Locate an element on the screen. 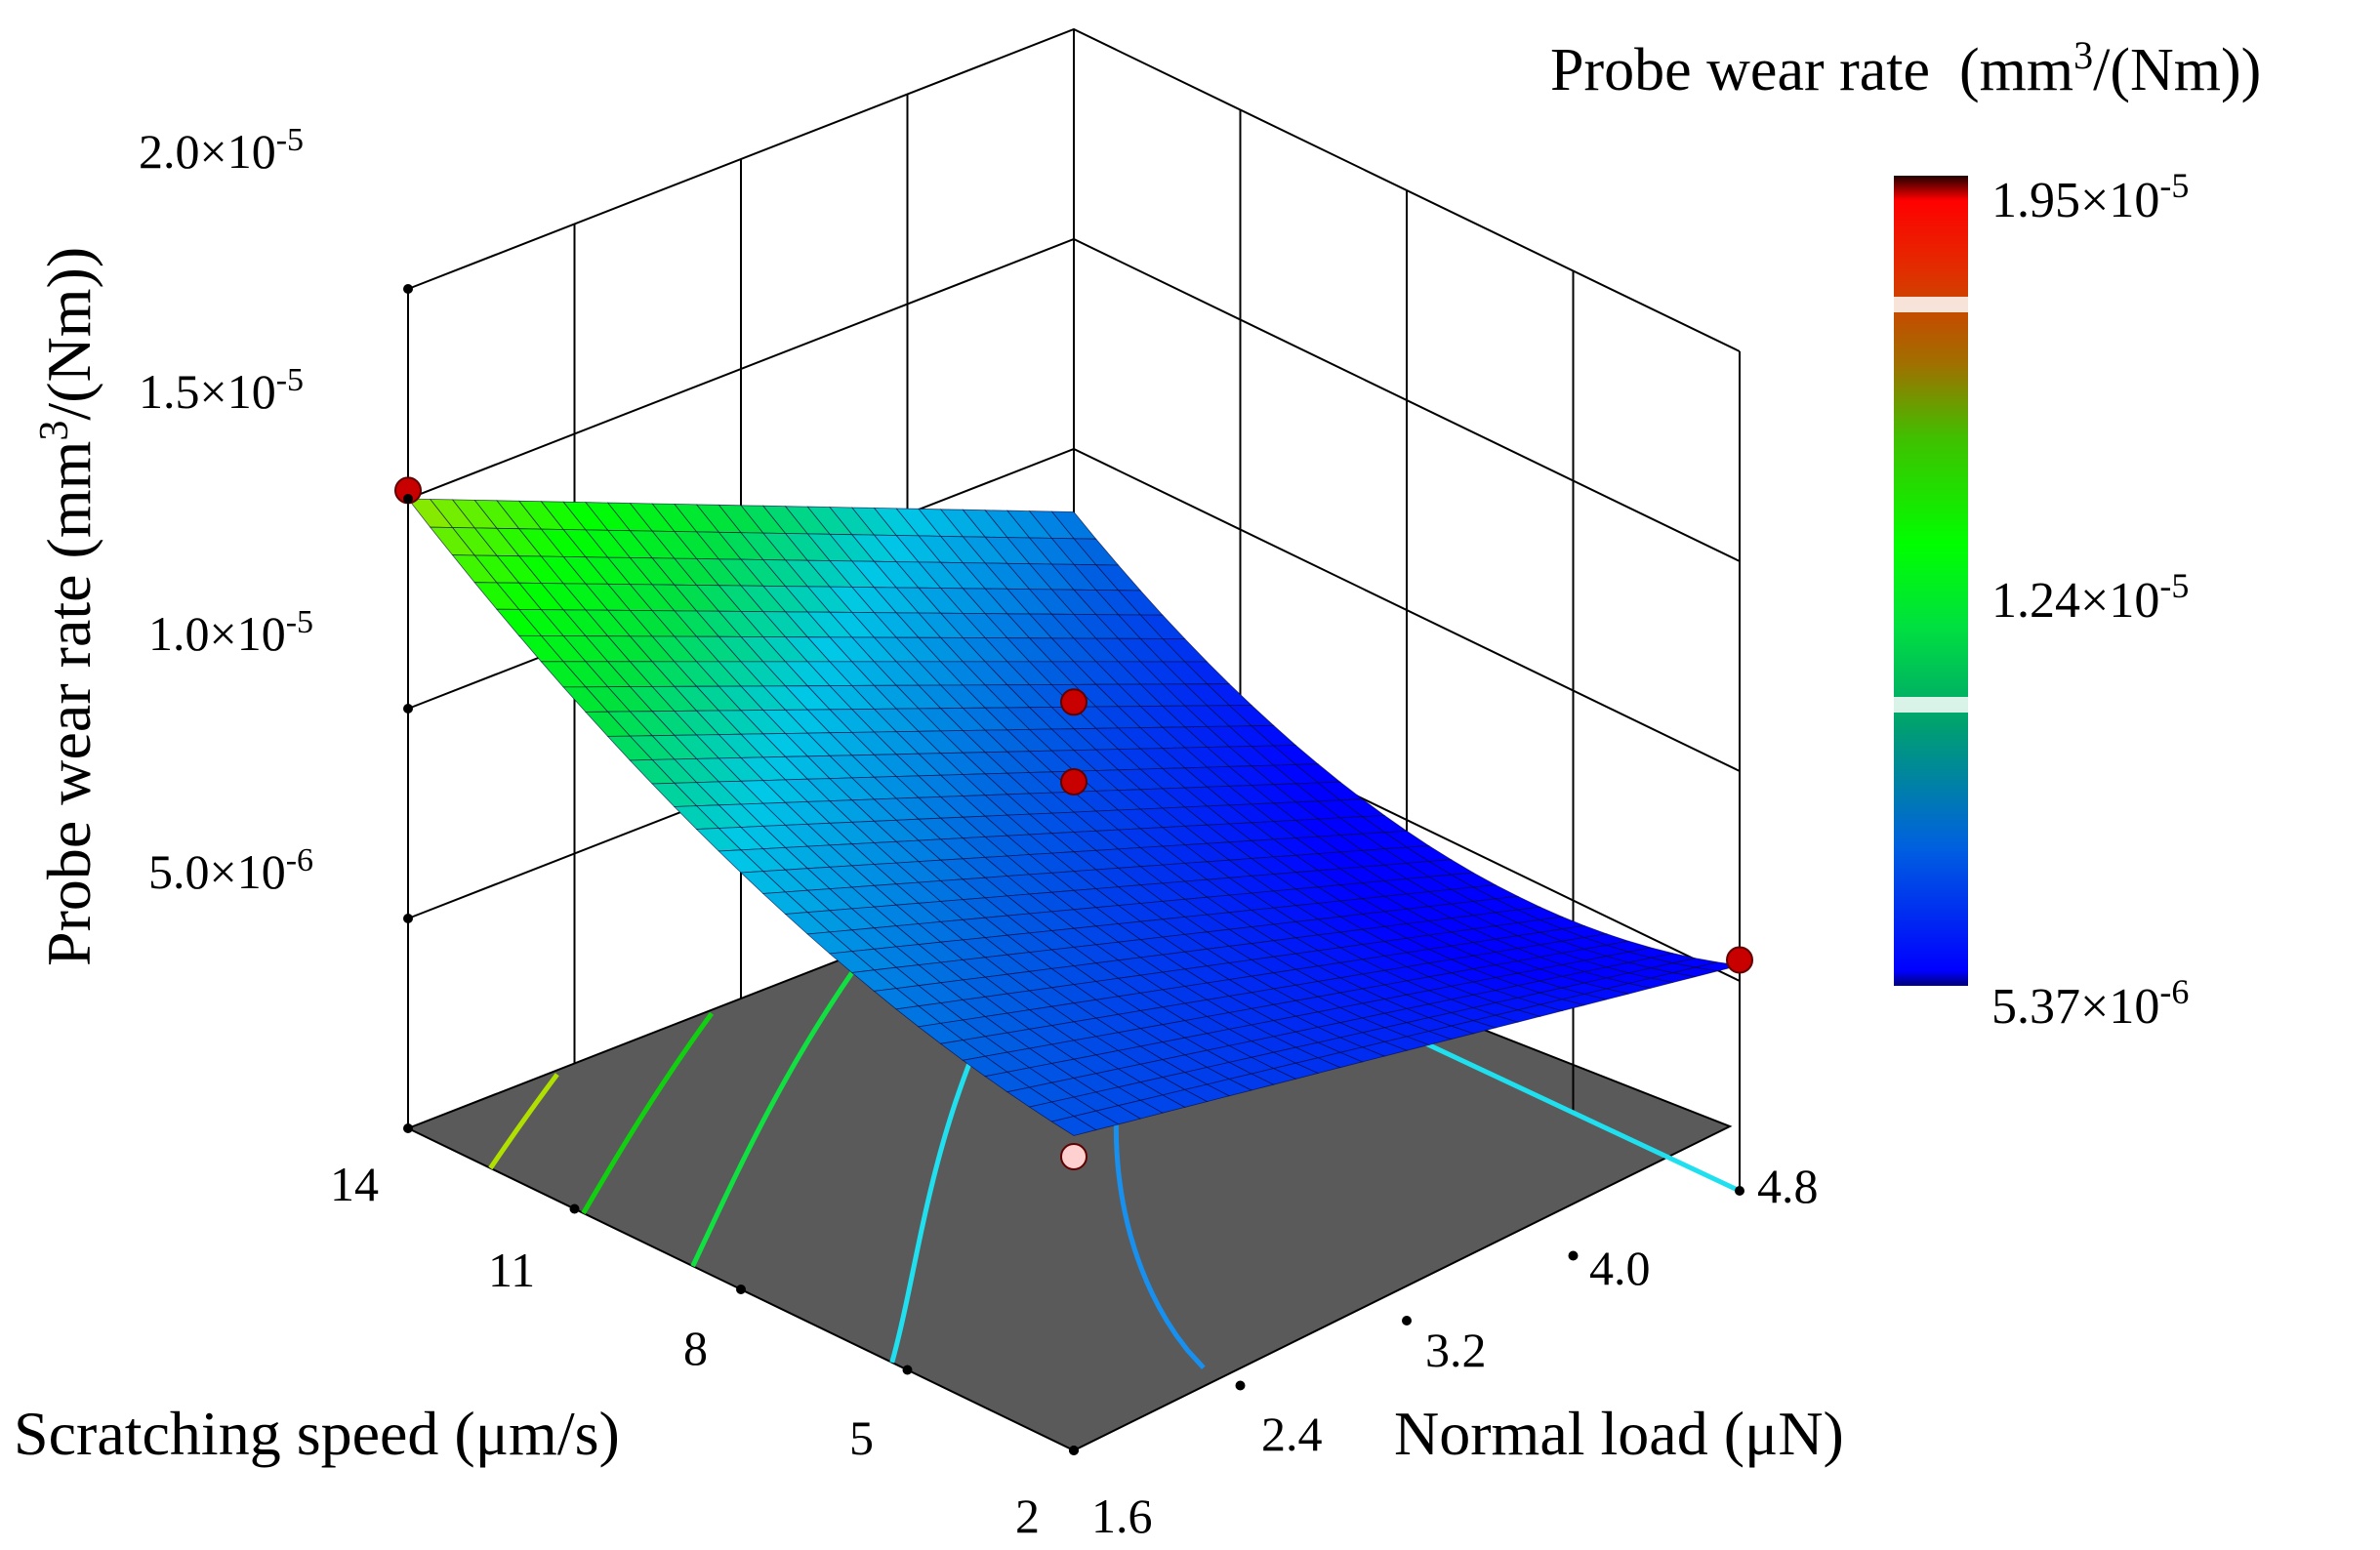 The image size is (2380, 1550). z-tick-label: 2.0×10⁻⁵ is located at coordinates (221, 151).